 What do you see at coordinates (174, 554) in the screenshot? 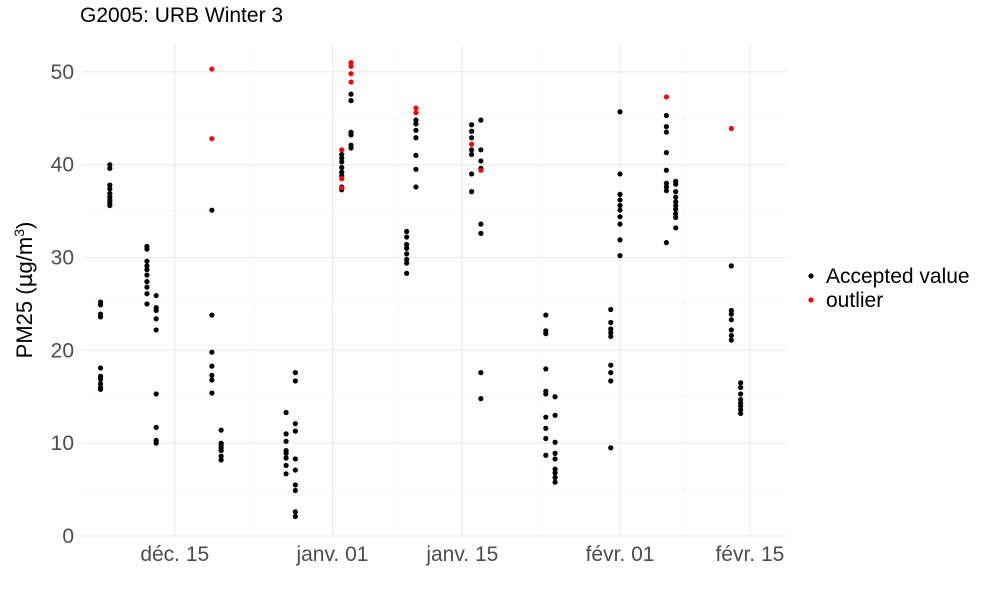
I see `x-tick-label: déc. 15` at bounding box center [174, 554].